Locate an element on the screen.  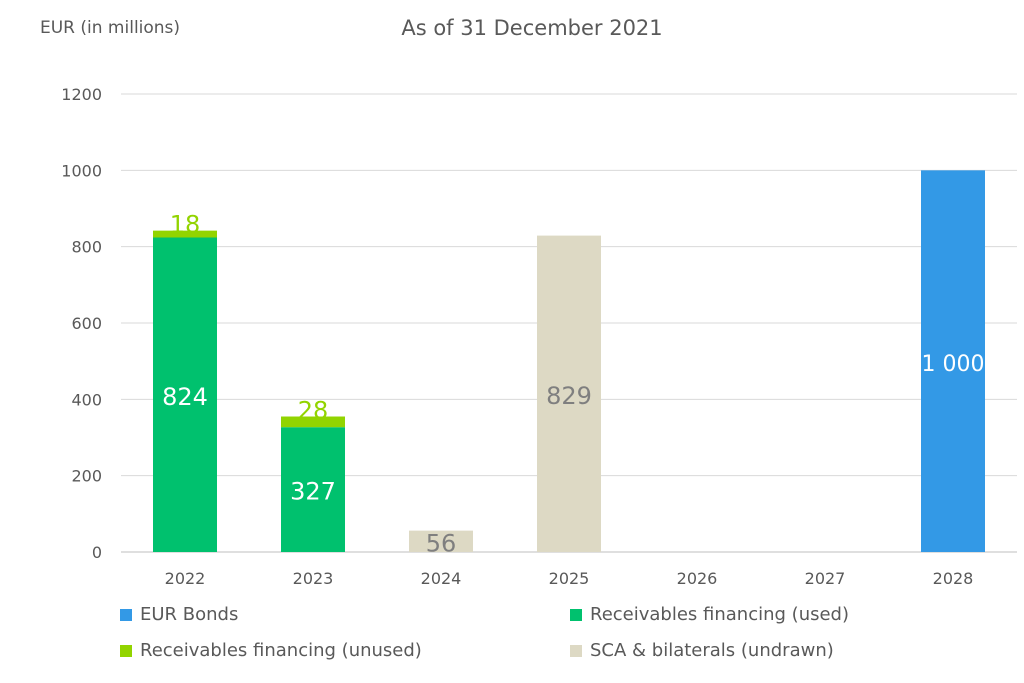
legend-label: Receivables financing (unused) is located at coordinates (281, 650).